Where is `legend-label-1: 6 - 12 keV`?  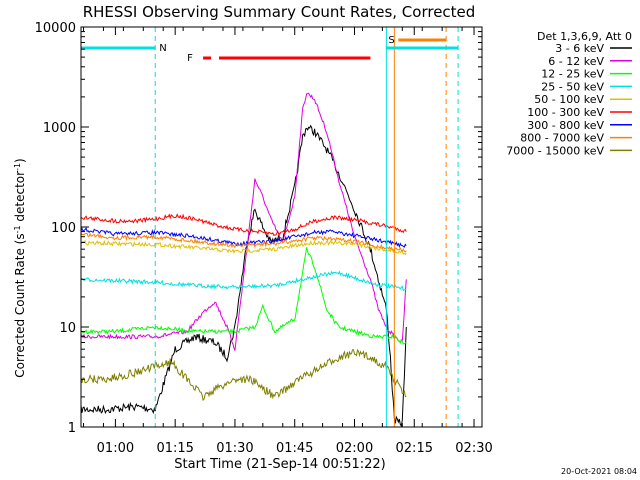
legend-label-1: 6 - 12 keV is located at coordinates (576, 61).